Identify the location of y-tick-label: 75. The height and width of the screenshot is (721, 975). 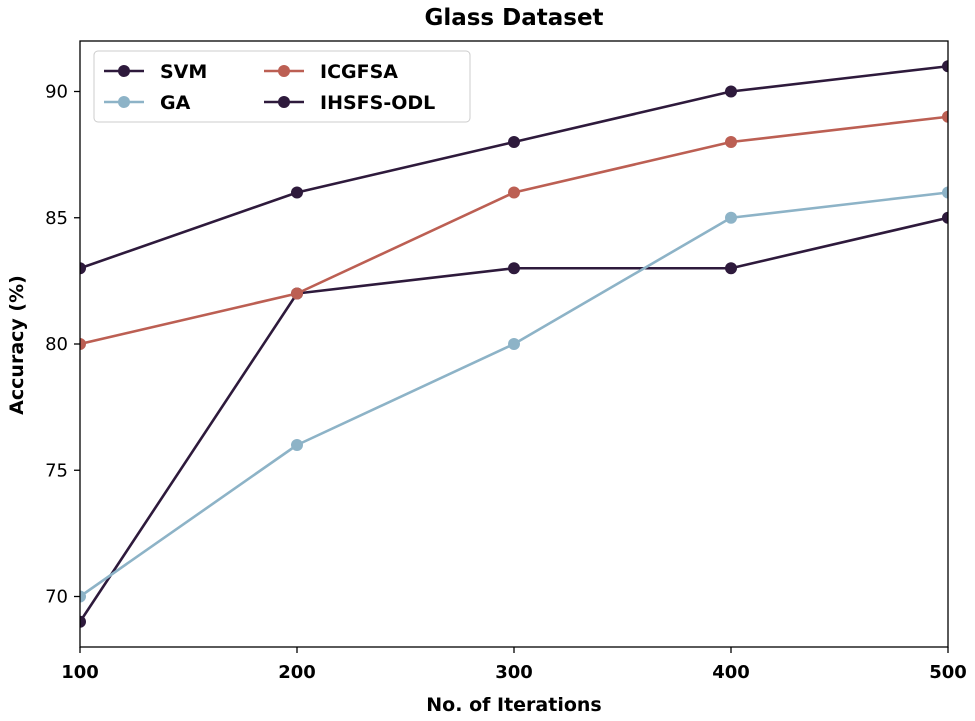
(56, 470).